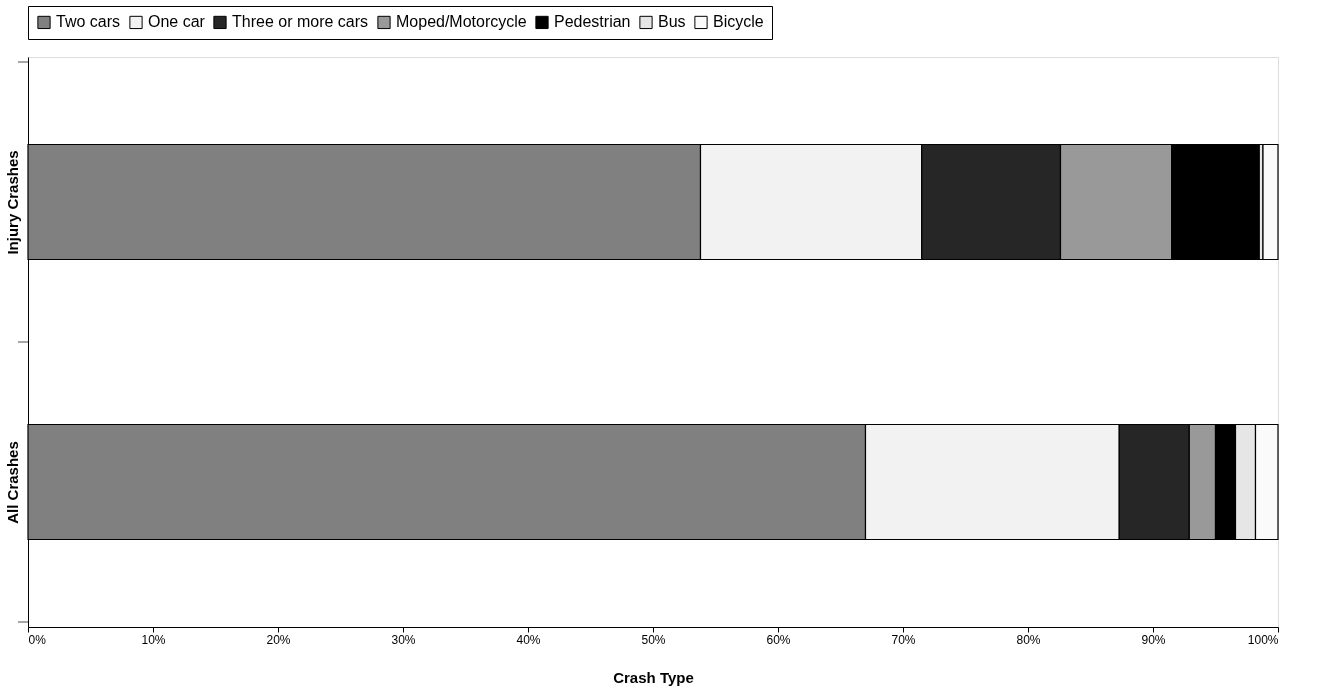 The height and width of the screenshot is (698, 1340). What do you see at coordinates (403, 639) in the screenshot?
I see `x-tick-label: 30%` at bounding box center [403, 639].